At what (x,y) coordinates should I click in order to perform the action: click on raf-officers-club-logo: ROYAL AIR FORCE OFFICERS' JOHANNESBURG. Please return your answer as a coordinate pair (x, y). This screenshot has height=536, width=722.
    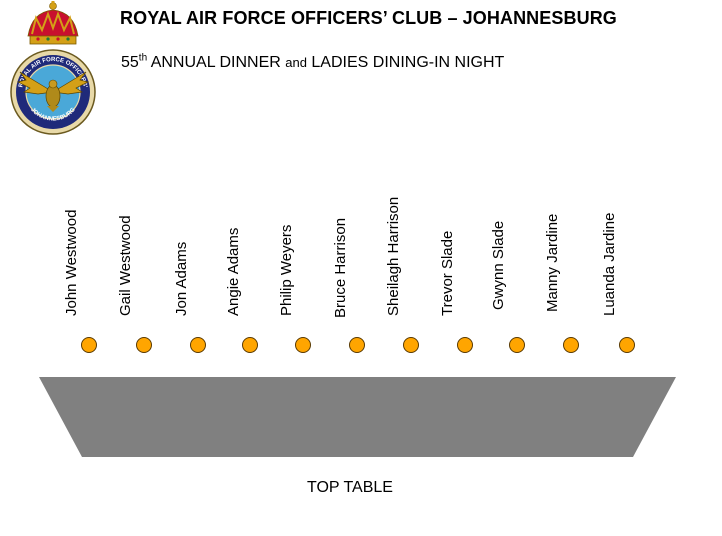
    Looking at the image, I should click on (53, 68).